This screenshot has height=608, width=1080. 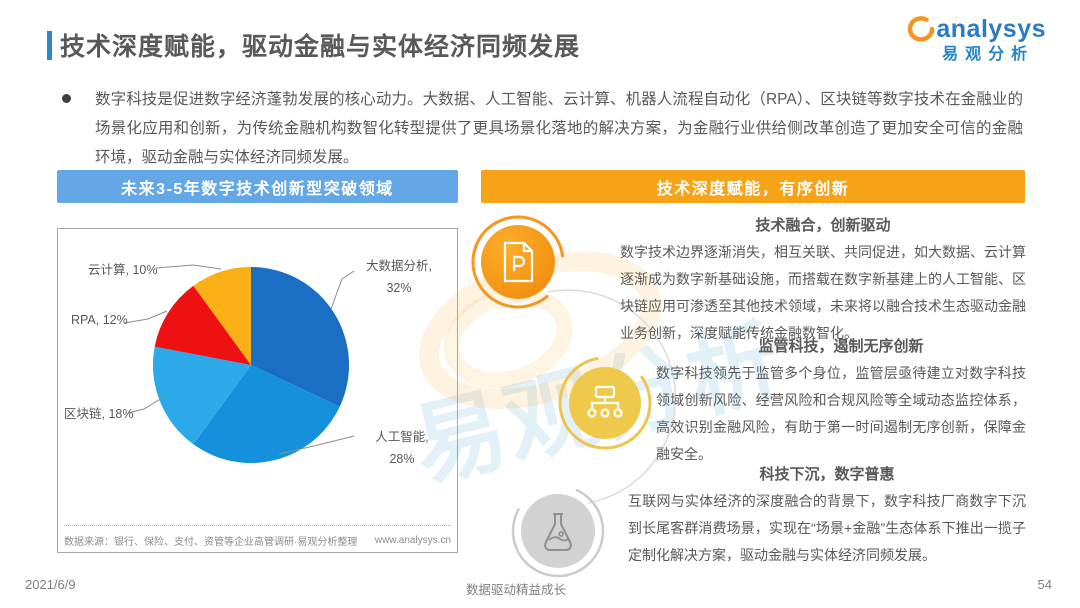 What do you see at coordinates (402, 437) in the screenshot?
I see `pie-label-ai-line1: 人工智能,` at bounding box center [402, 437].